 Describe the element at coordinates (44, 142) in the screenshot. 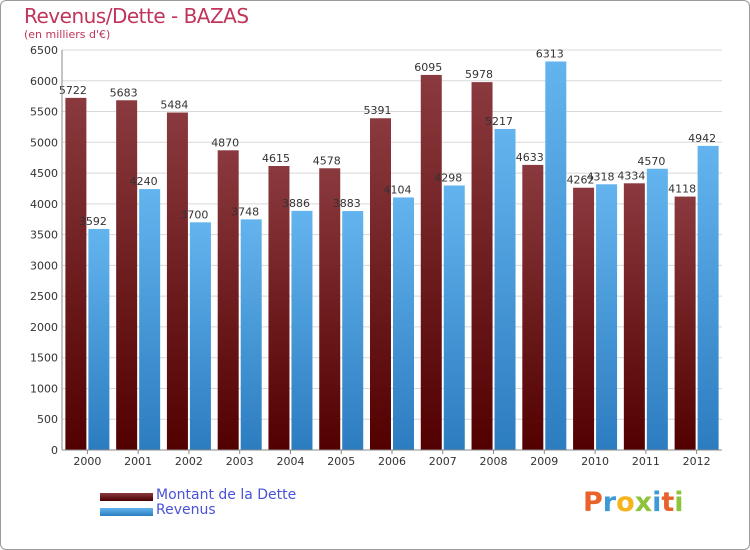

I see `y-tick-label: 5000` at that location.